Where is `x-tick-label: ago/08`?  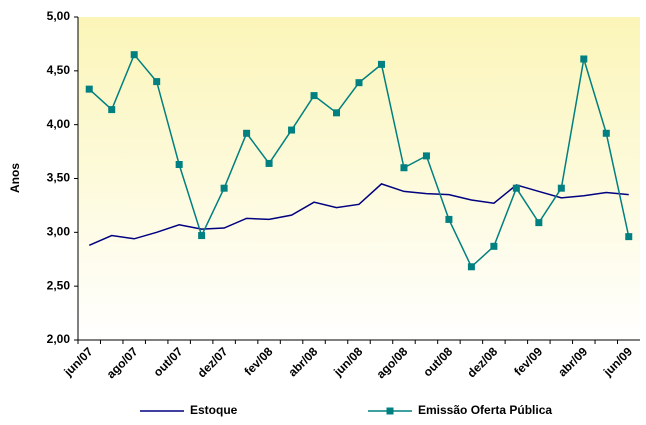 x-tick-label: ago/08 is located at coordinates (392, 362).